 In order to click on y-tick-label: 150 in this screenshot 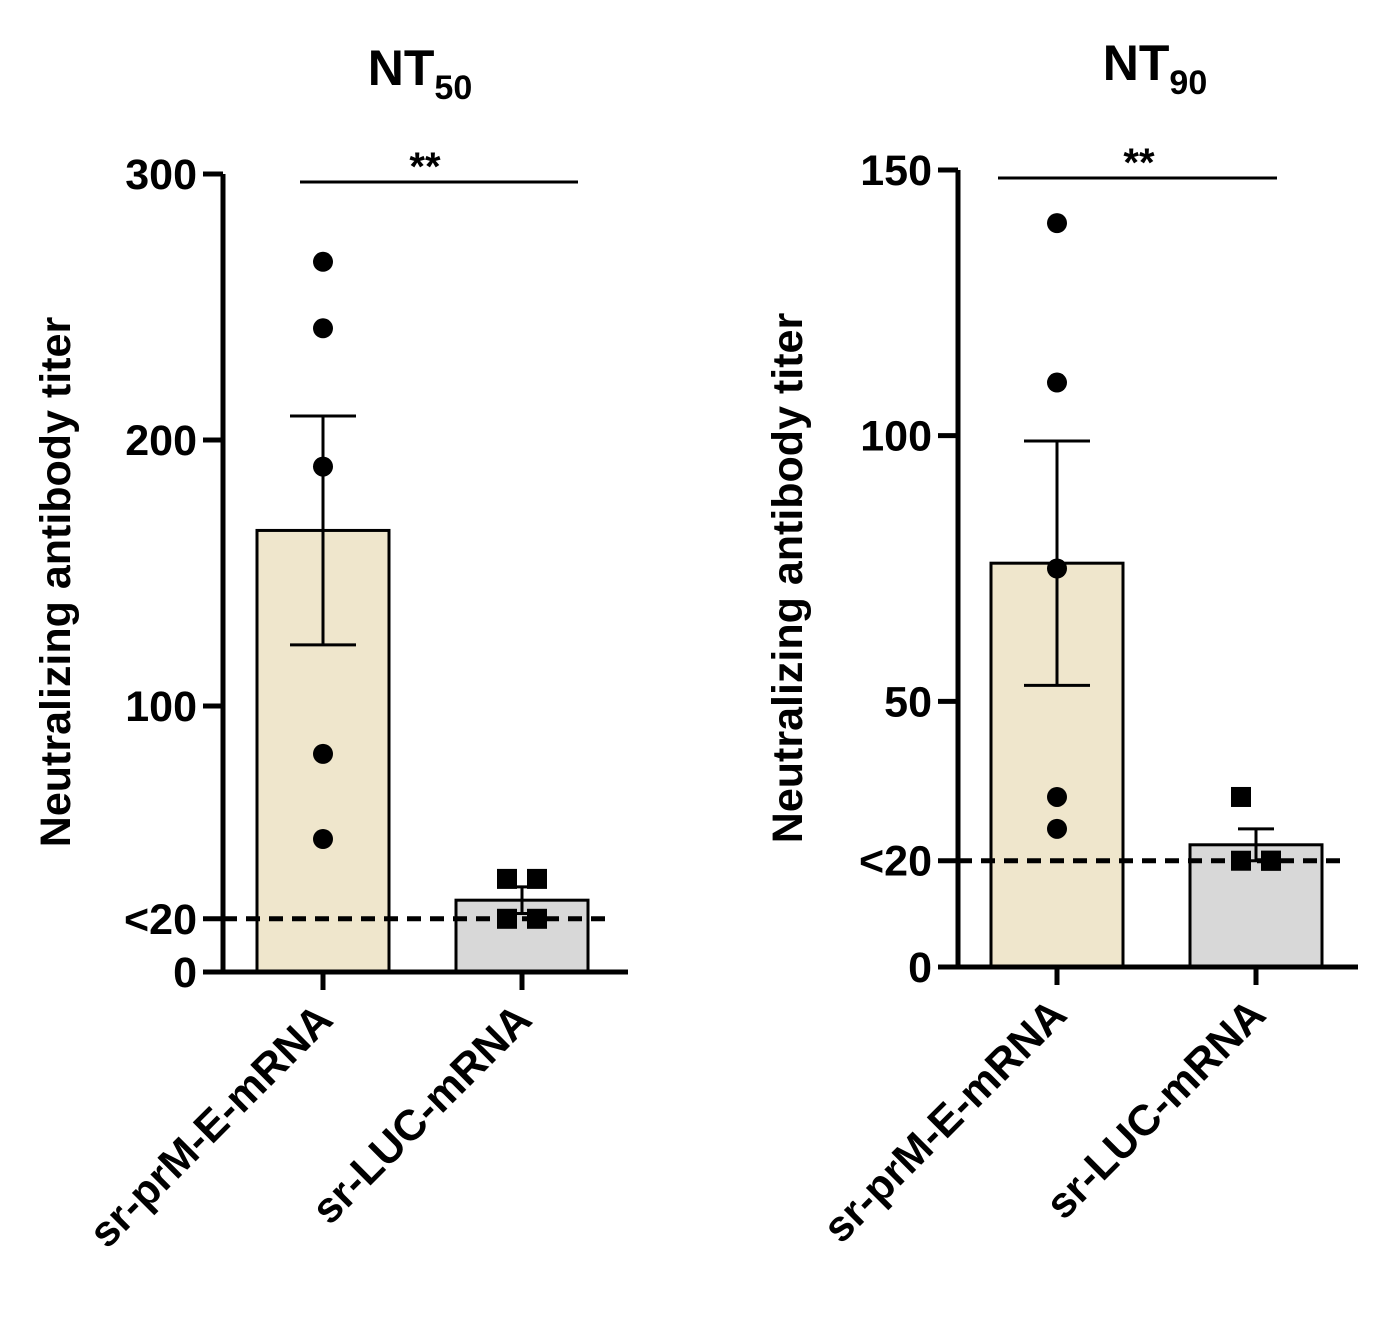, I will do `click(896, 171)`.